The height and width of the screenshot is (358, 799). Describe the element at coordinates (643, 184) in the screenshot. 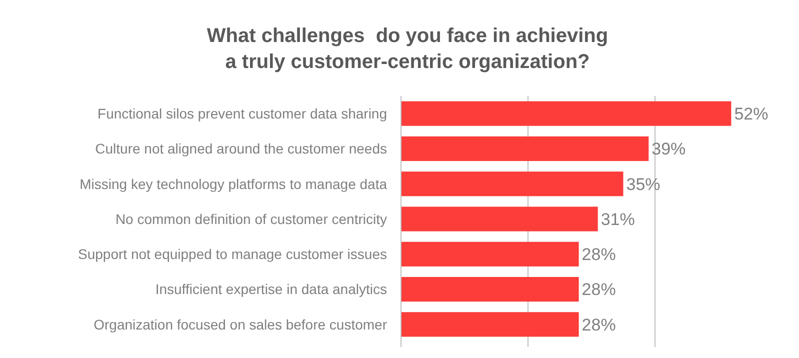

I see `data-label: 35%` at that location.